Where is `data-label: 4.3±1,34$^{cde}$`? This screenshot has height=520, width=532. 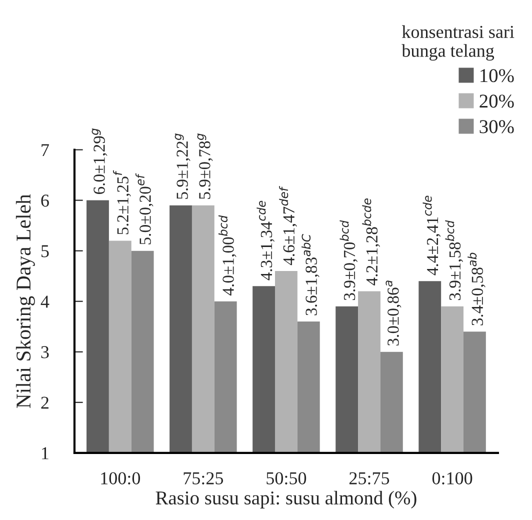
data-label: 4.3±1,34$^{cde}$ is located at coordinates (265, 240).